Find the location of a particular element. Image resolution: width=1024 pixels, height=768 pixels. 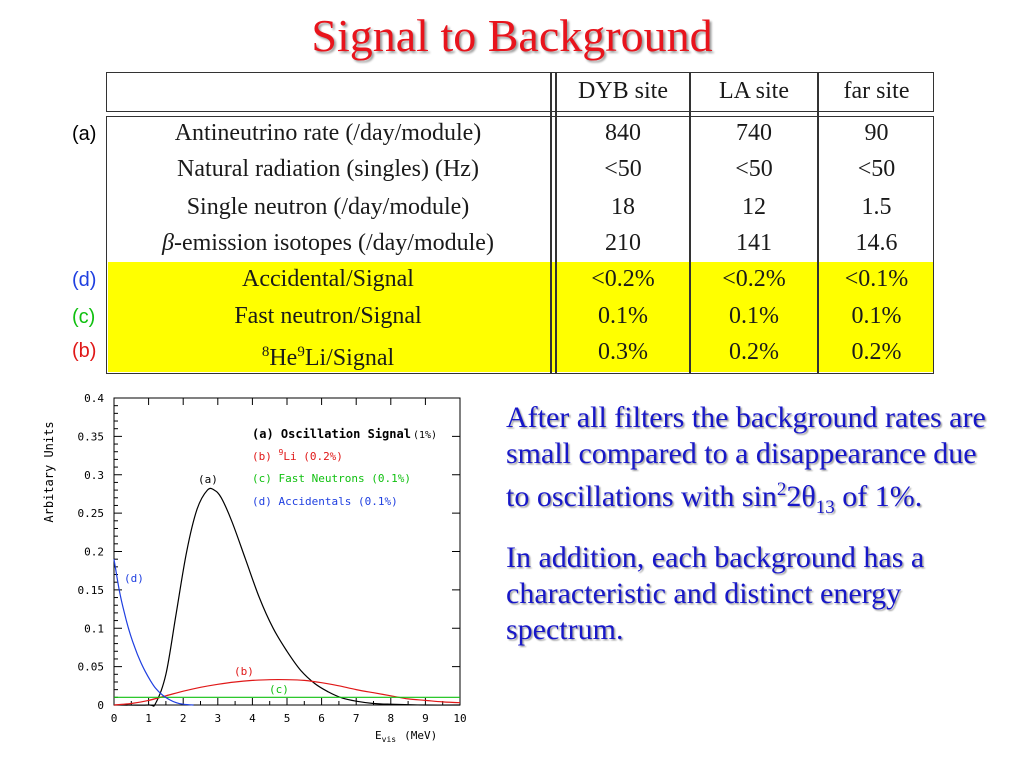

legend-entry-b-sup: 9 is located at coordinates (281, 452).